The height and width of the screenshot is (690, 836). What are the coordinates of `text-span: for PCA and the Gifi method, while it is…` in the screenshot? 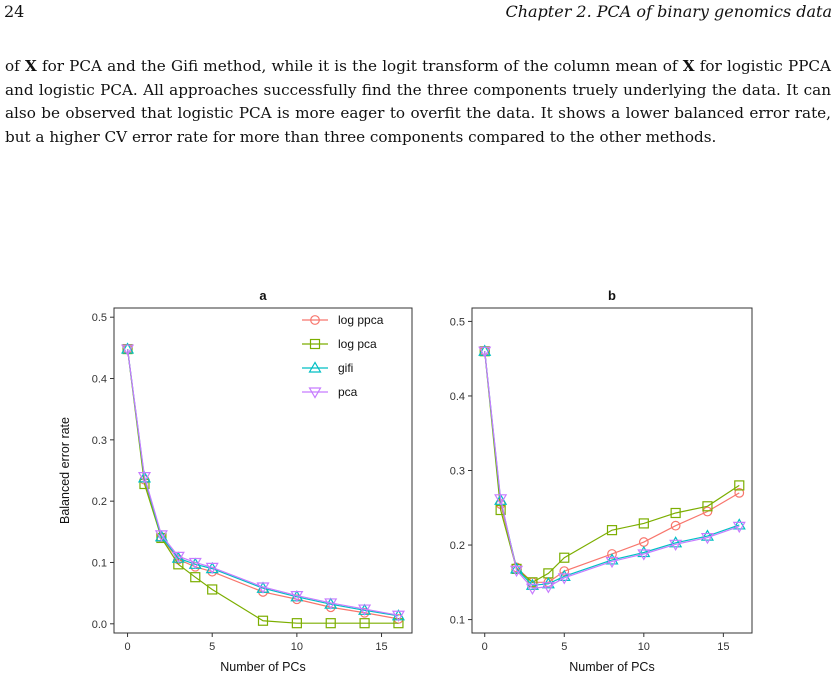 It's located at (359, 66).